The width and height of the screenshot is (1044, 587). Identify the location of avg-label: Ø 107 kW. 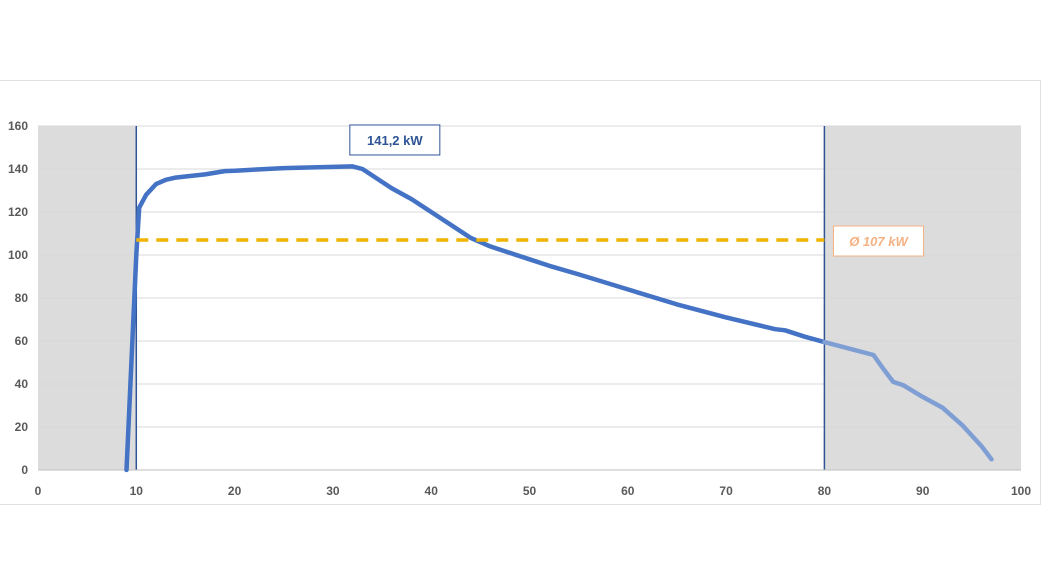
(879, 241).